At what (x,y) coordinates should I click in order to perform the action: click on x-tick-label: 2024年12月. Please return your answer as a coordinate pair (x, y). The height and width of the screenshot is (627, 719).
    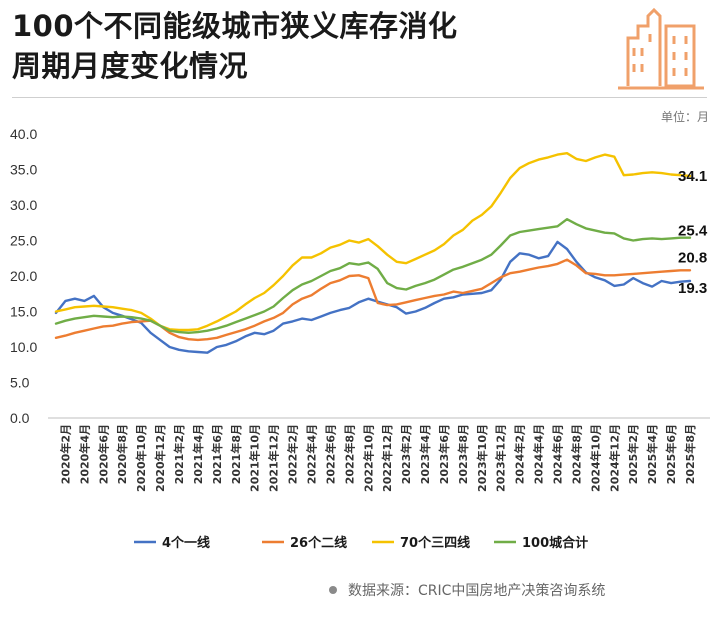
    Looking at the image, I should click on (614, 458).